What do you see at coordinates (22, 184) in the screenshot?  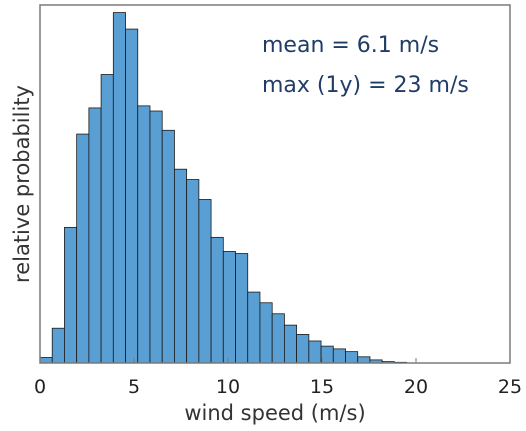 I see `y-axis-label: relative probability` at bounding box center [22, 184].